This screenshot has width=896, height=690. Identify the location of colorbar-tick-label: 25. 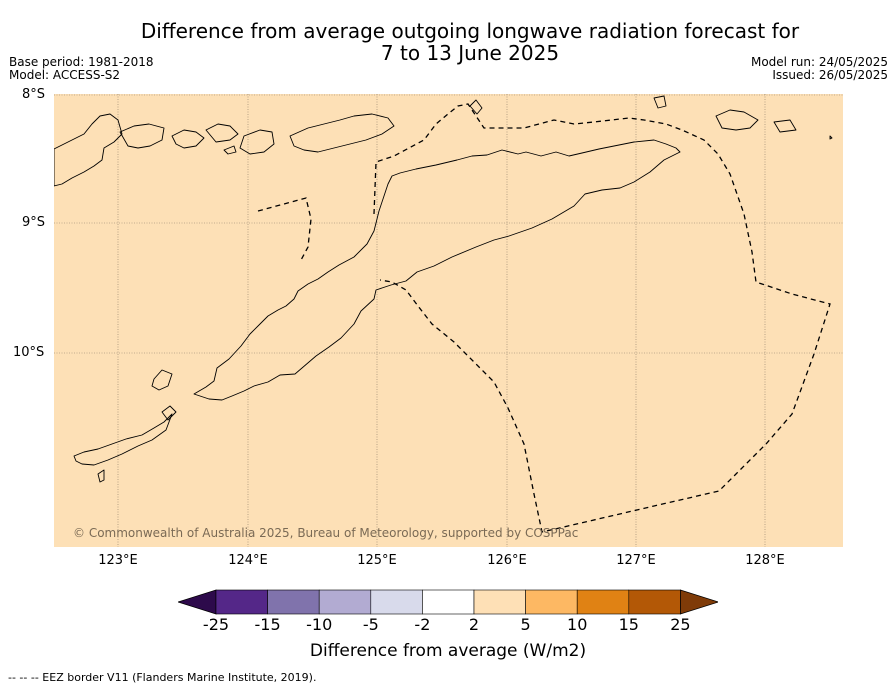
(680, 624).